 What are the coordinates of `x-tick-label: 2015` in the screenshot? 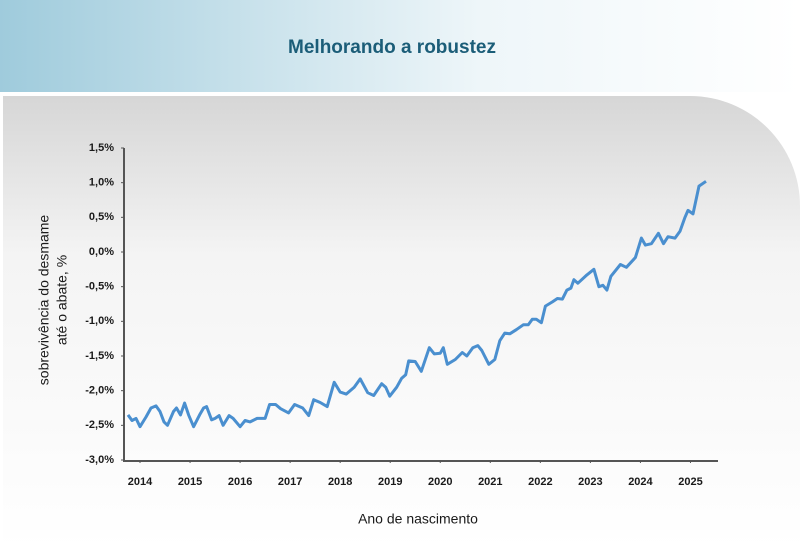 It's located at (190, 482).